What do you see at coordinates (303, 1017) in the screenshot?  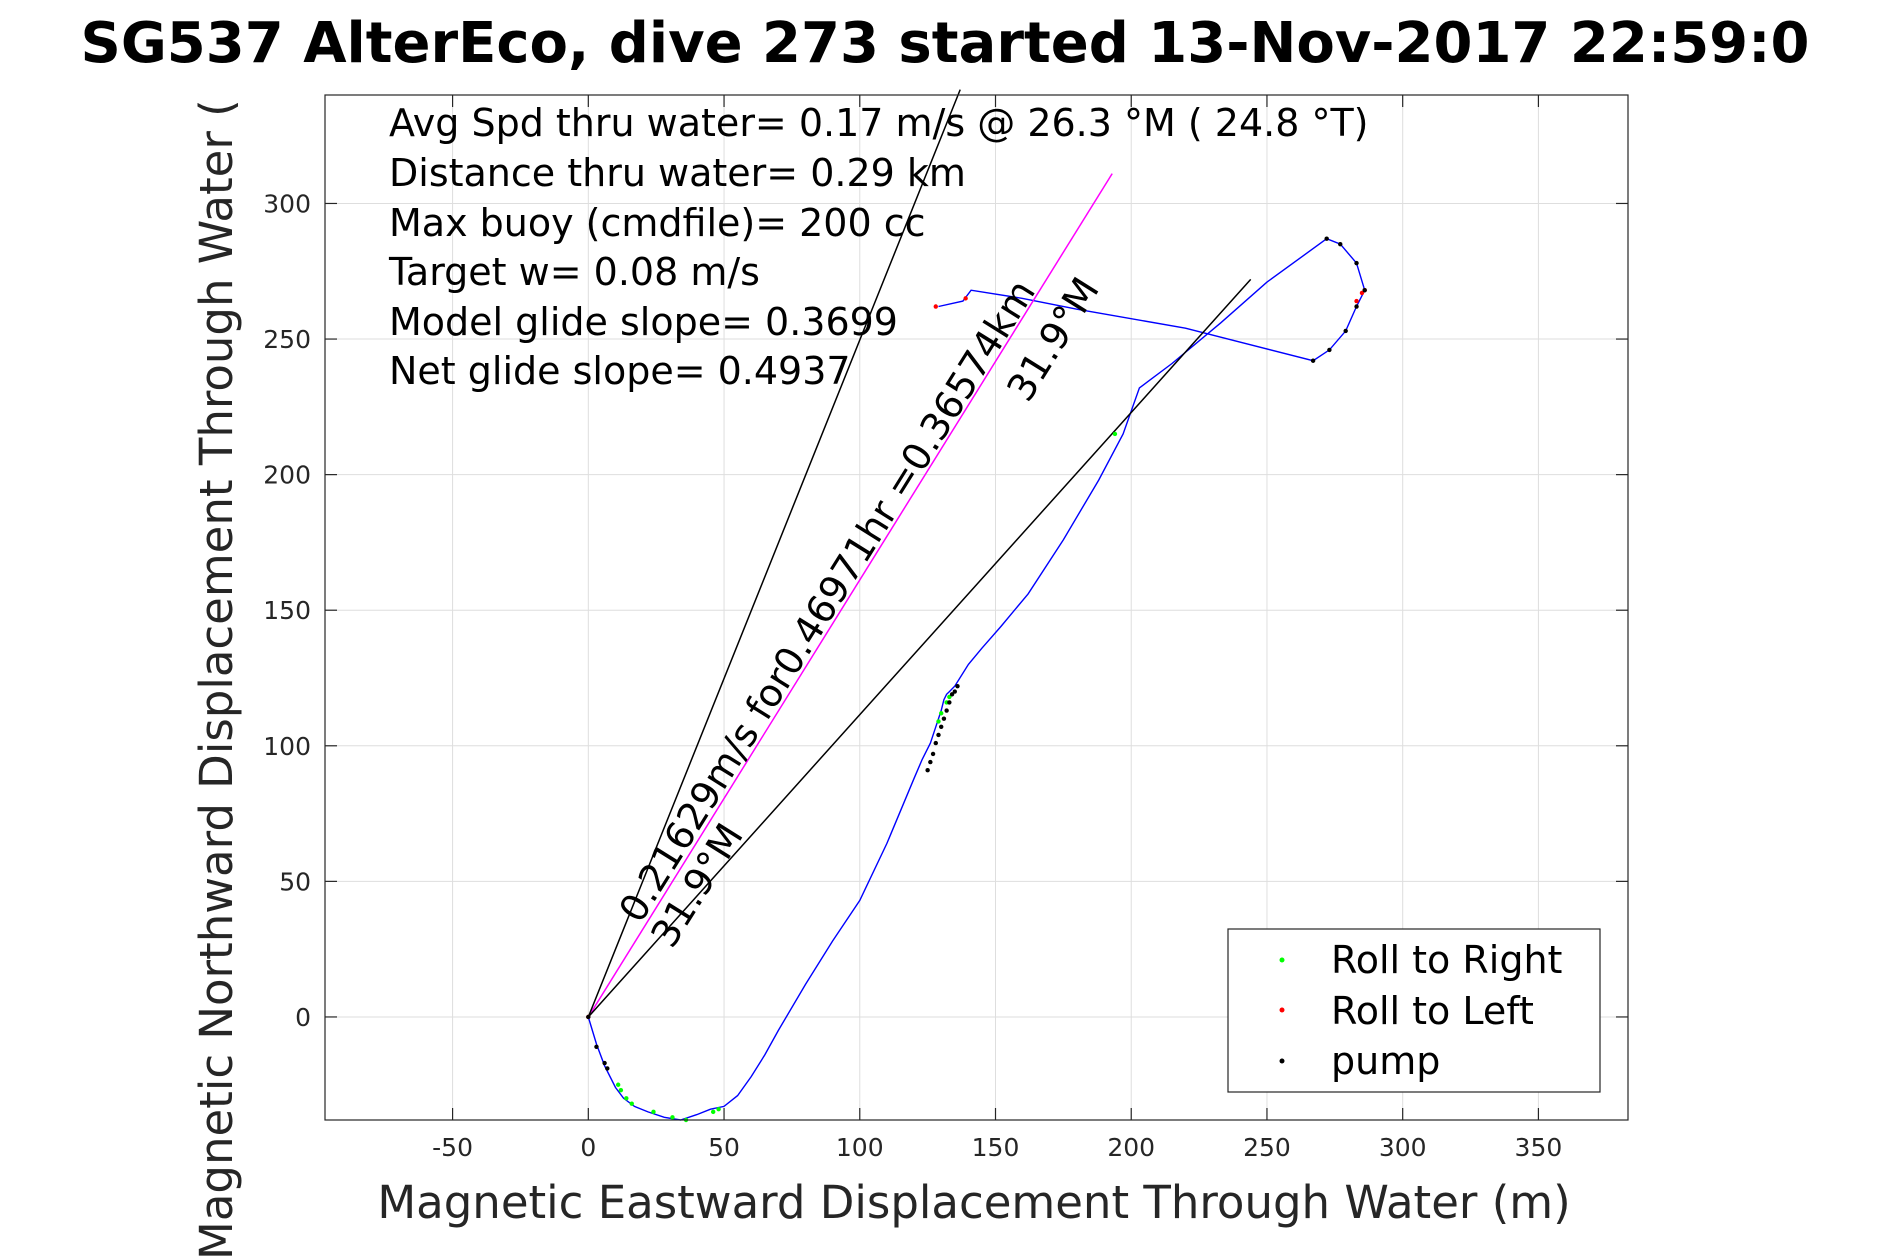 I see `y-tick-label: 0` at bounding box center [303, 1017].